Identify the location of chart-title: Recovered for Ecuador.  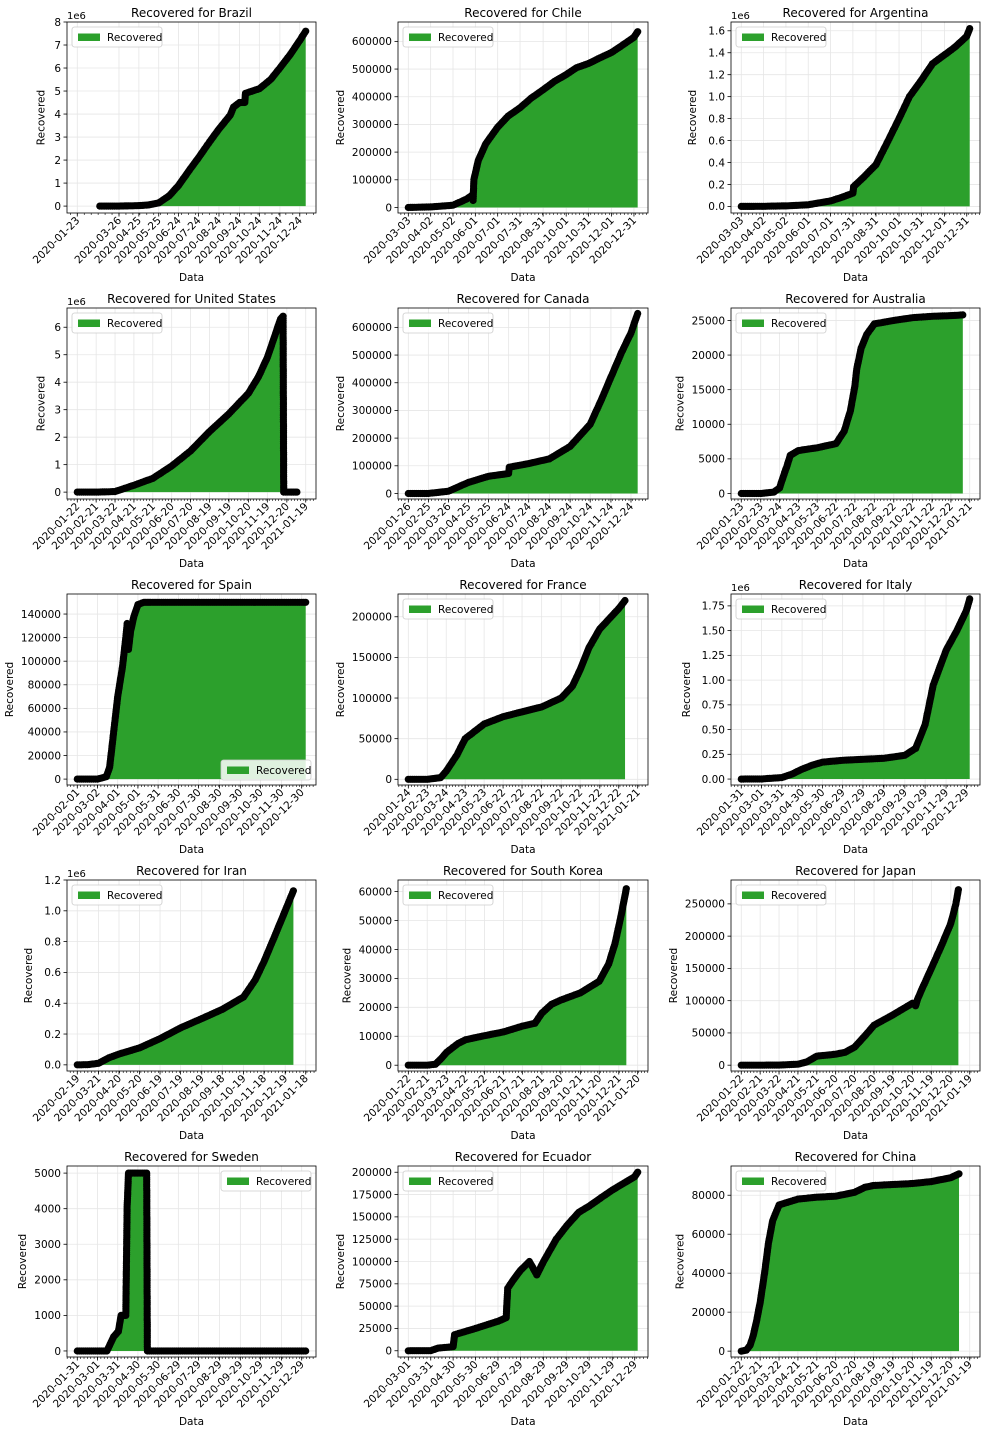
(523, 1157).